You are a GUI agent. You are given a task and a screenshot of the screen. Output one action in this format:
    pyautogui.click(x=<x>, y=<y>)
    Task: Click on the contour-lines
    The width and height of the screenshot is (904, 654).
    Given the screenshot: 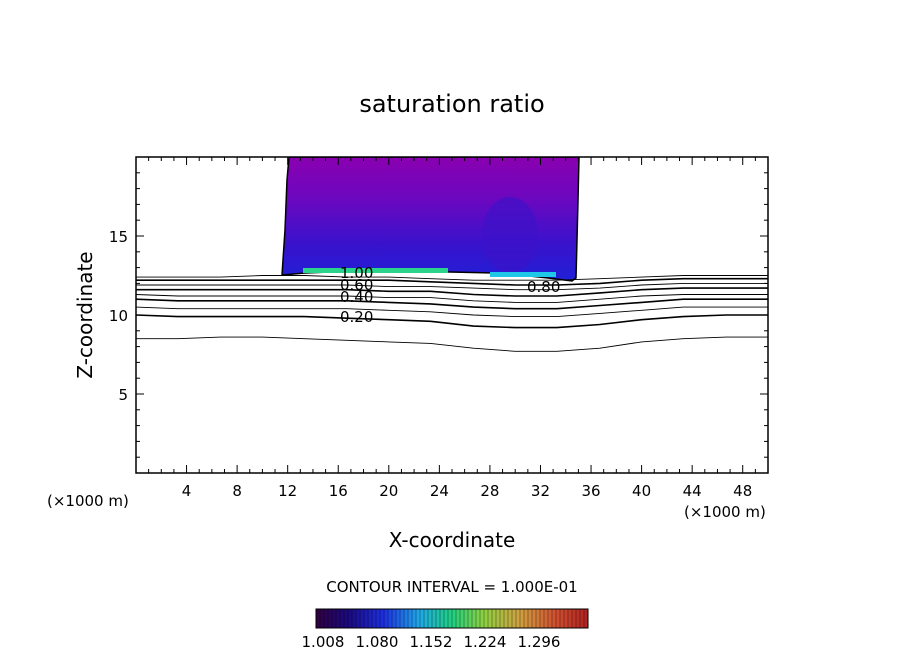 What is the action you would take?
    pyautogui.click(x=452, y=313)
    